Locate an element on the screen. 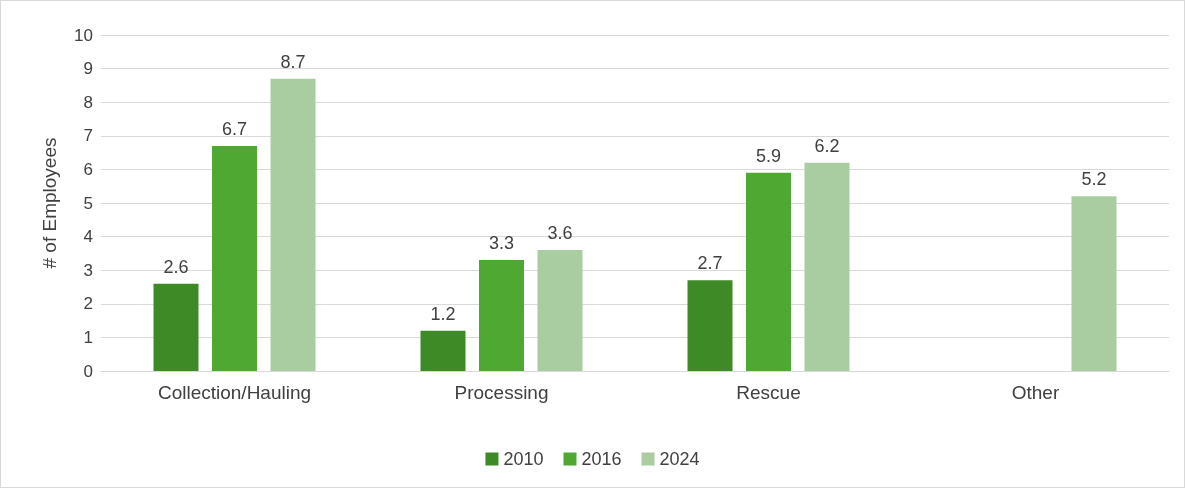 This screenshot has height=488, width=1185. data-label: 8.7 is located at coordinates (293, 61).